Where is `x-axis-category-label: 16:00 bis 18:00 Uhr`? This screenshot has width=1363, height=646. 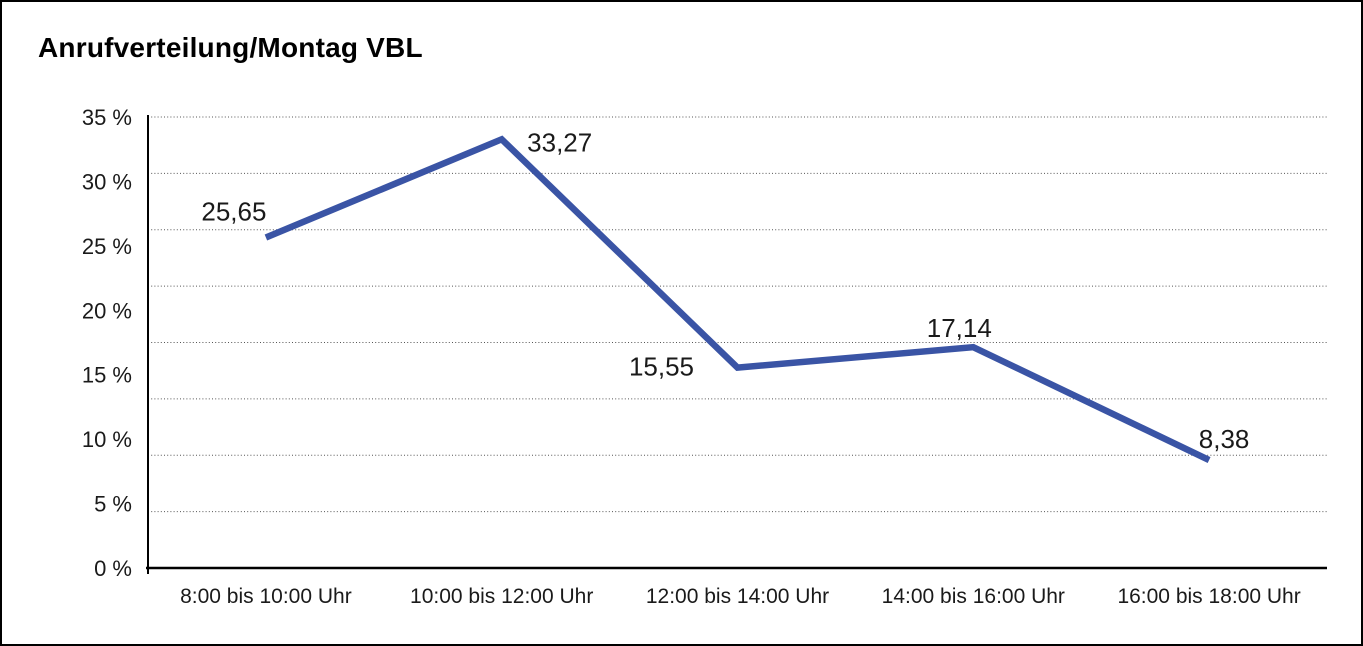
x-axis-category-label: 16:00 bis 18:00 Uhr is located at coordinates (1208, 596).